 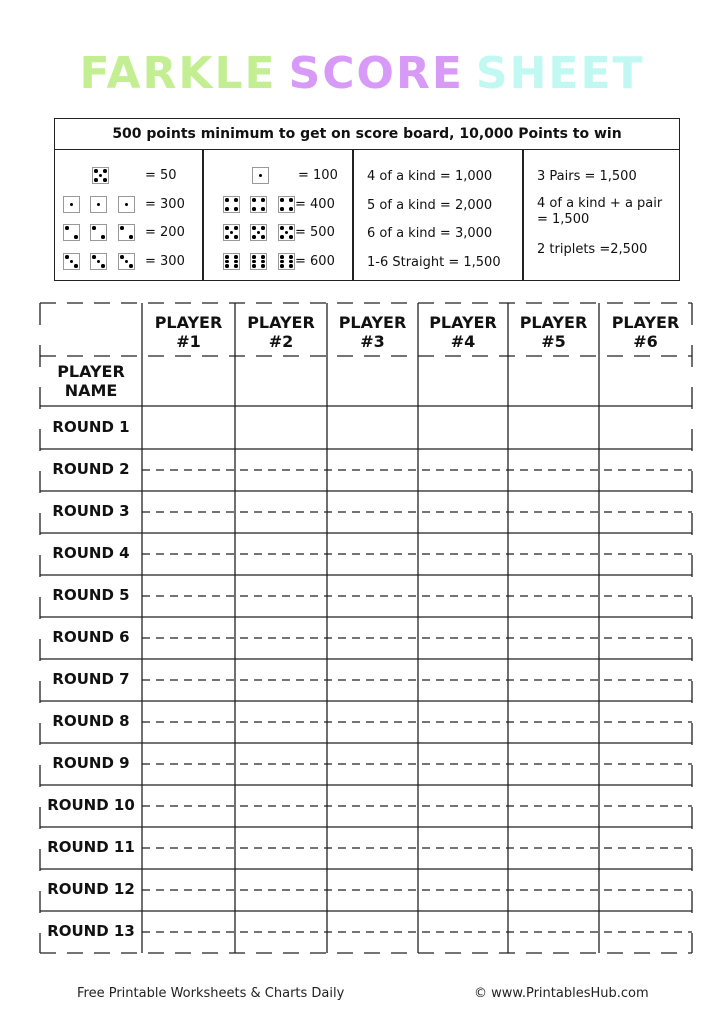 What do you see at coordinates (286, 261) in the screenshot?
I see `die-6-icon` at bounding box center [286, 261].